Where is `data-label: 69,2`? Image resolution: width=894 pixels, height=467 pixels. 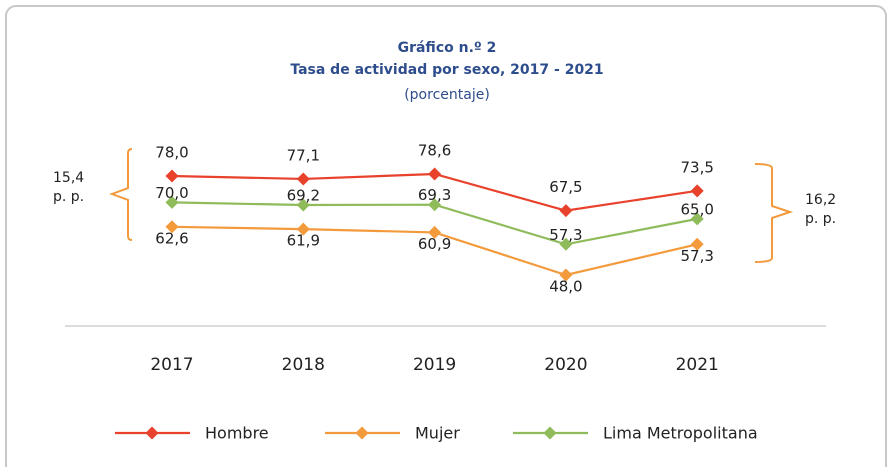
data-label: 69,2 is located at coordinates (303, 196).